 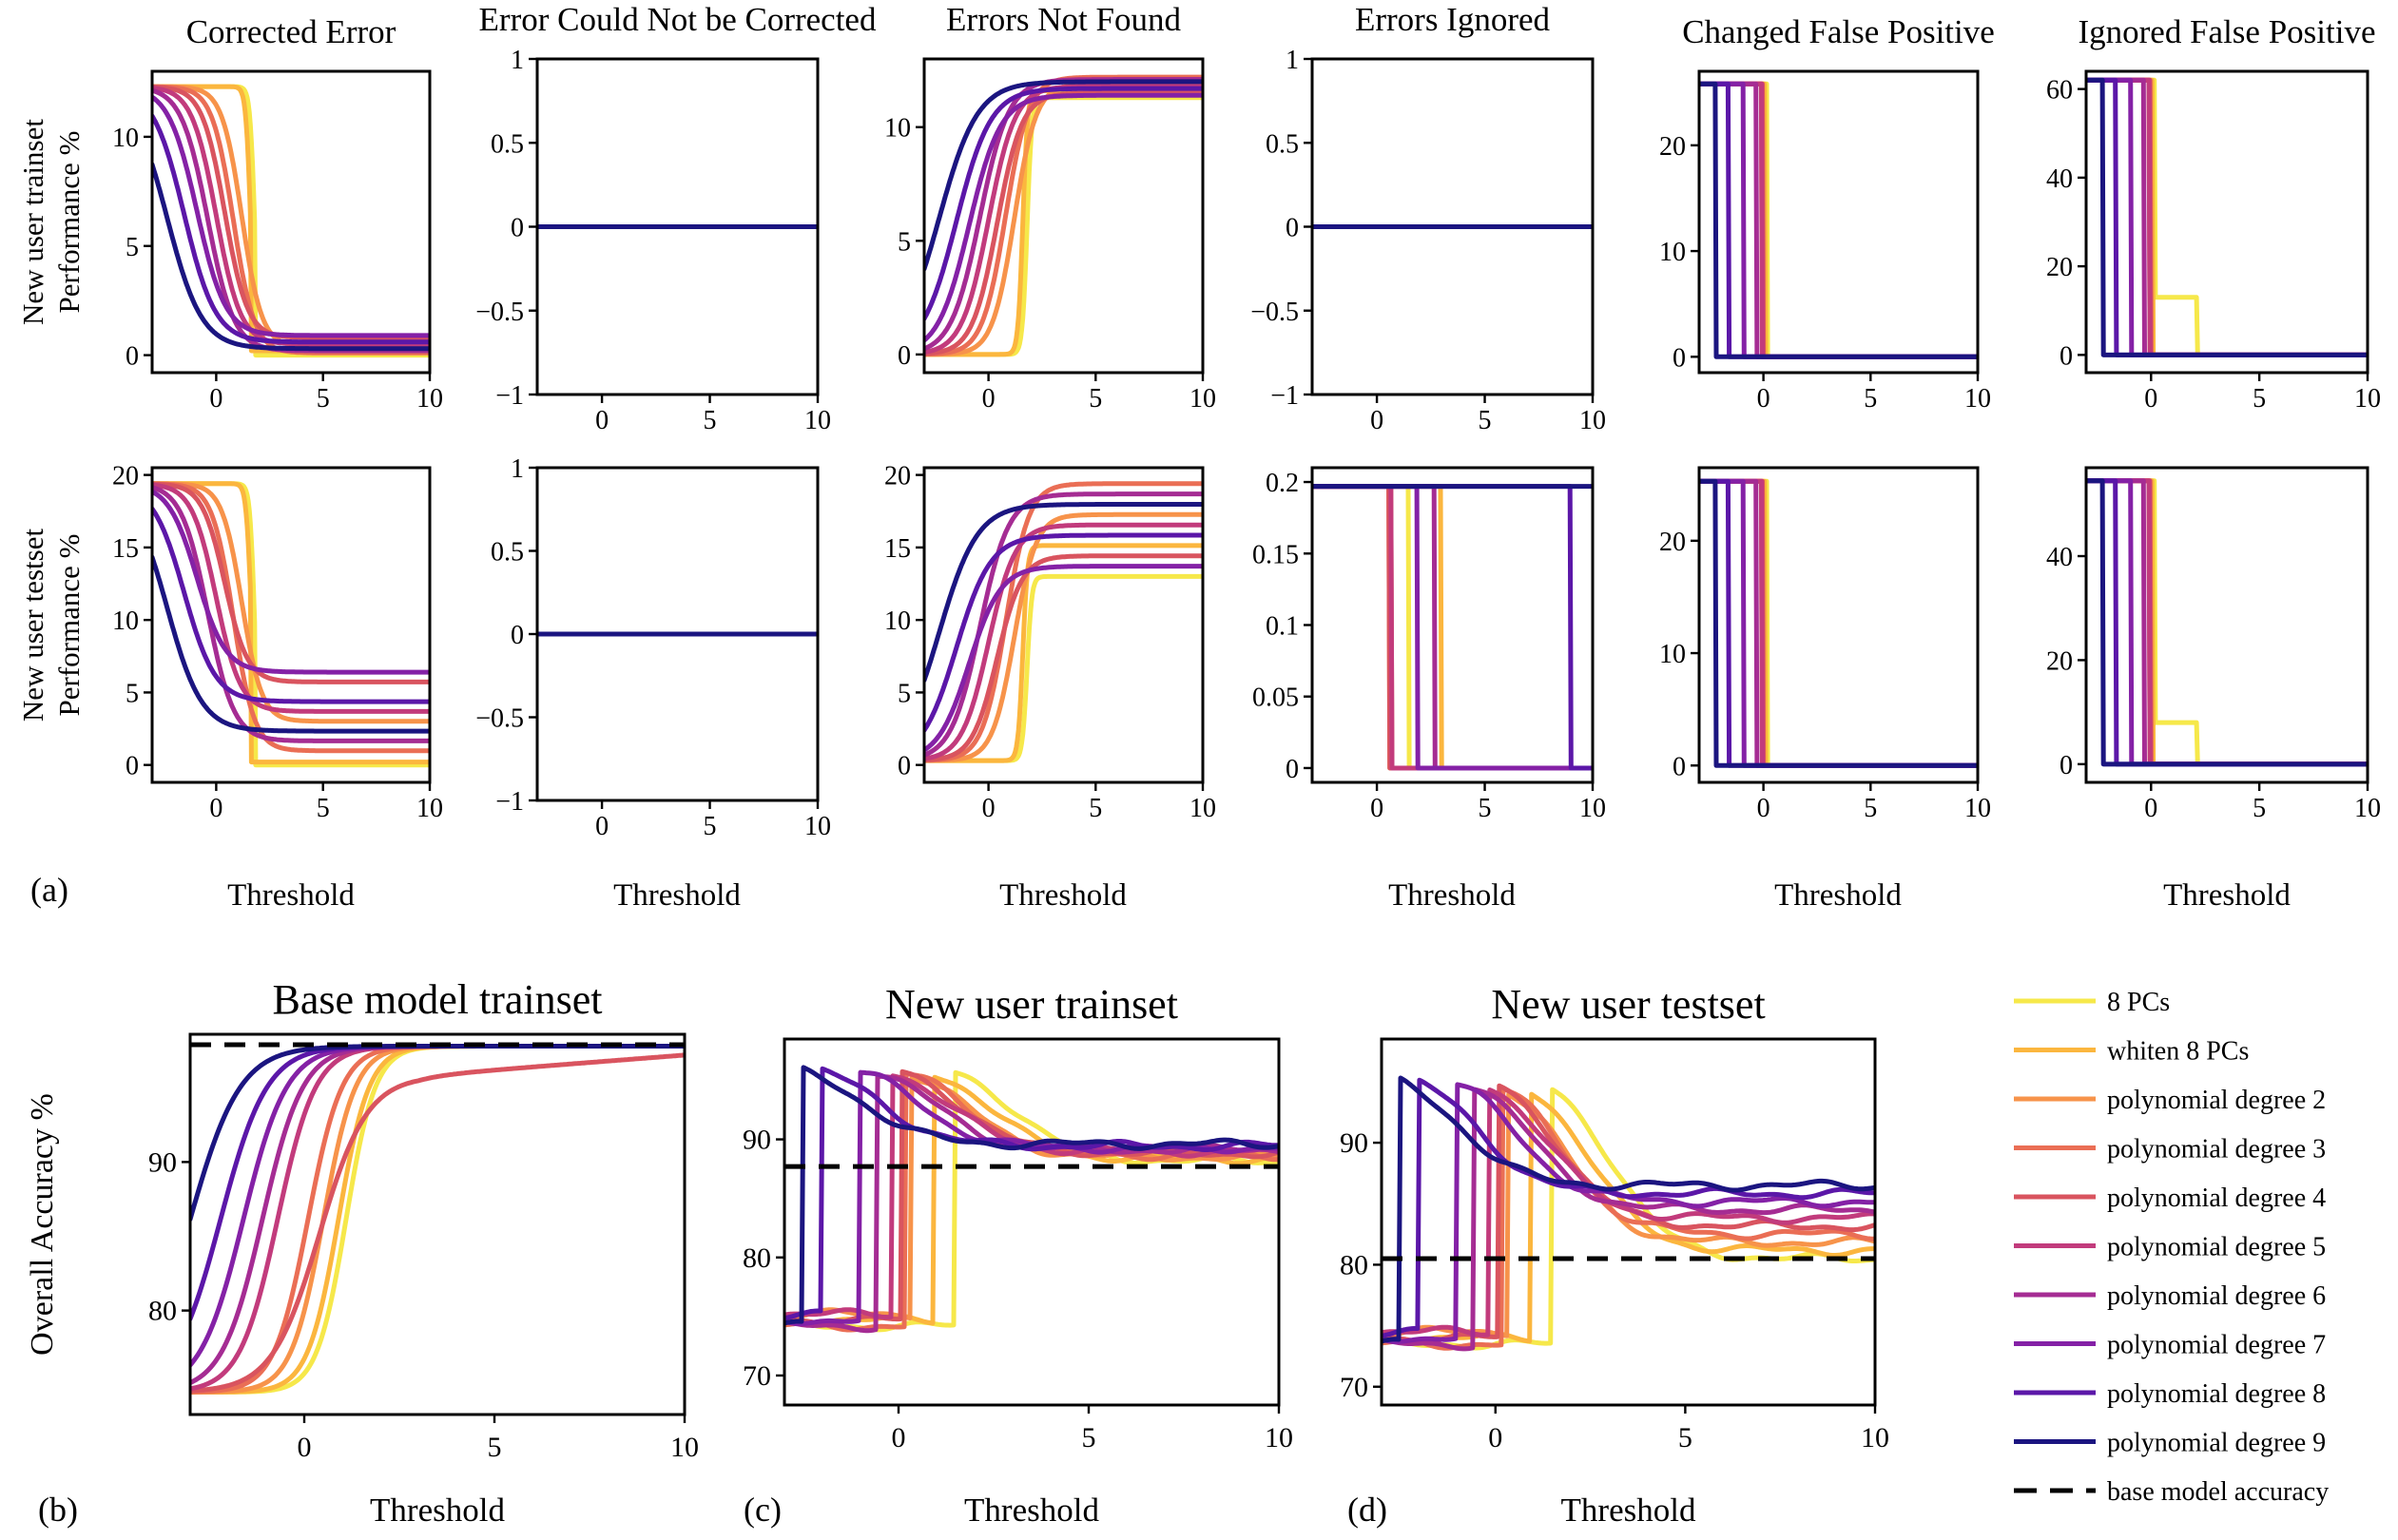 What do you see at coordinates (2216, 1247) in the screenshot?
I see `legend-label: polynomial degree 5` at bounding box center [2216, 1247].